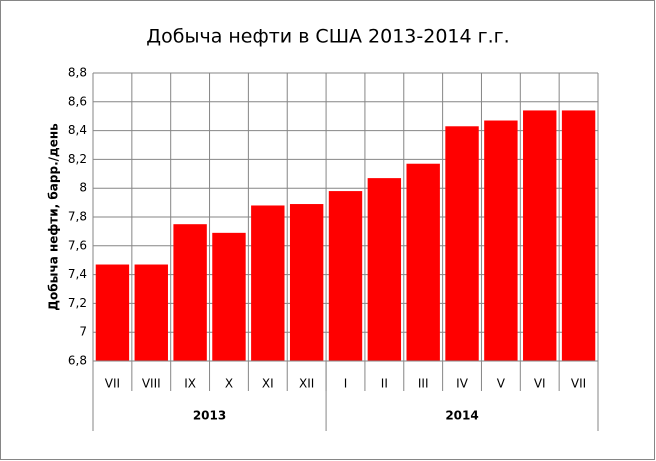  What do you see at coordinates (346, 384) in the screenshot?
I see `x-tick-label: I` at bounding box center [346, 384].